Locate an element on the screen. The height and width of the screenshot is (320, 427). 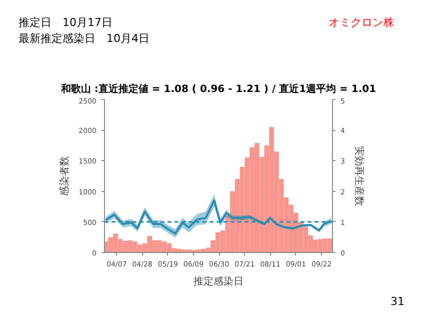
text: 最新推定感染日 10月4日 is located at coordinates (84, 38).